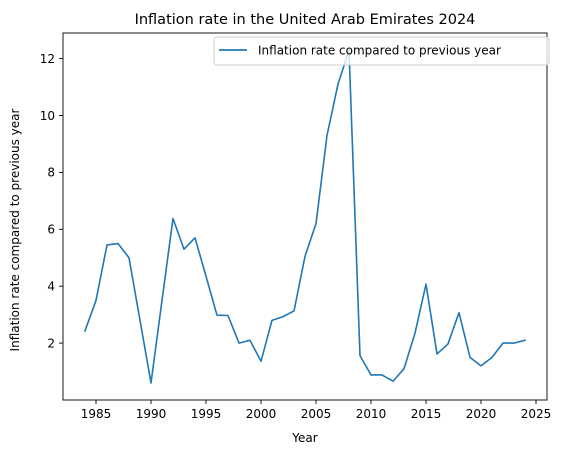  What do you see at coordinates (426, 414) in the screenshot?
I see `x-tick-label: 2015` at bounding box center [426, 414].